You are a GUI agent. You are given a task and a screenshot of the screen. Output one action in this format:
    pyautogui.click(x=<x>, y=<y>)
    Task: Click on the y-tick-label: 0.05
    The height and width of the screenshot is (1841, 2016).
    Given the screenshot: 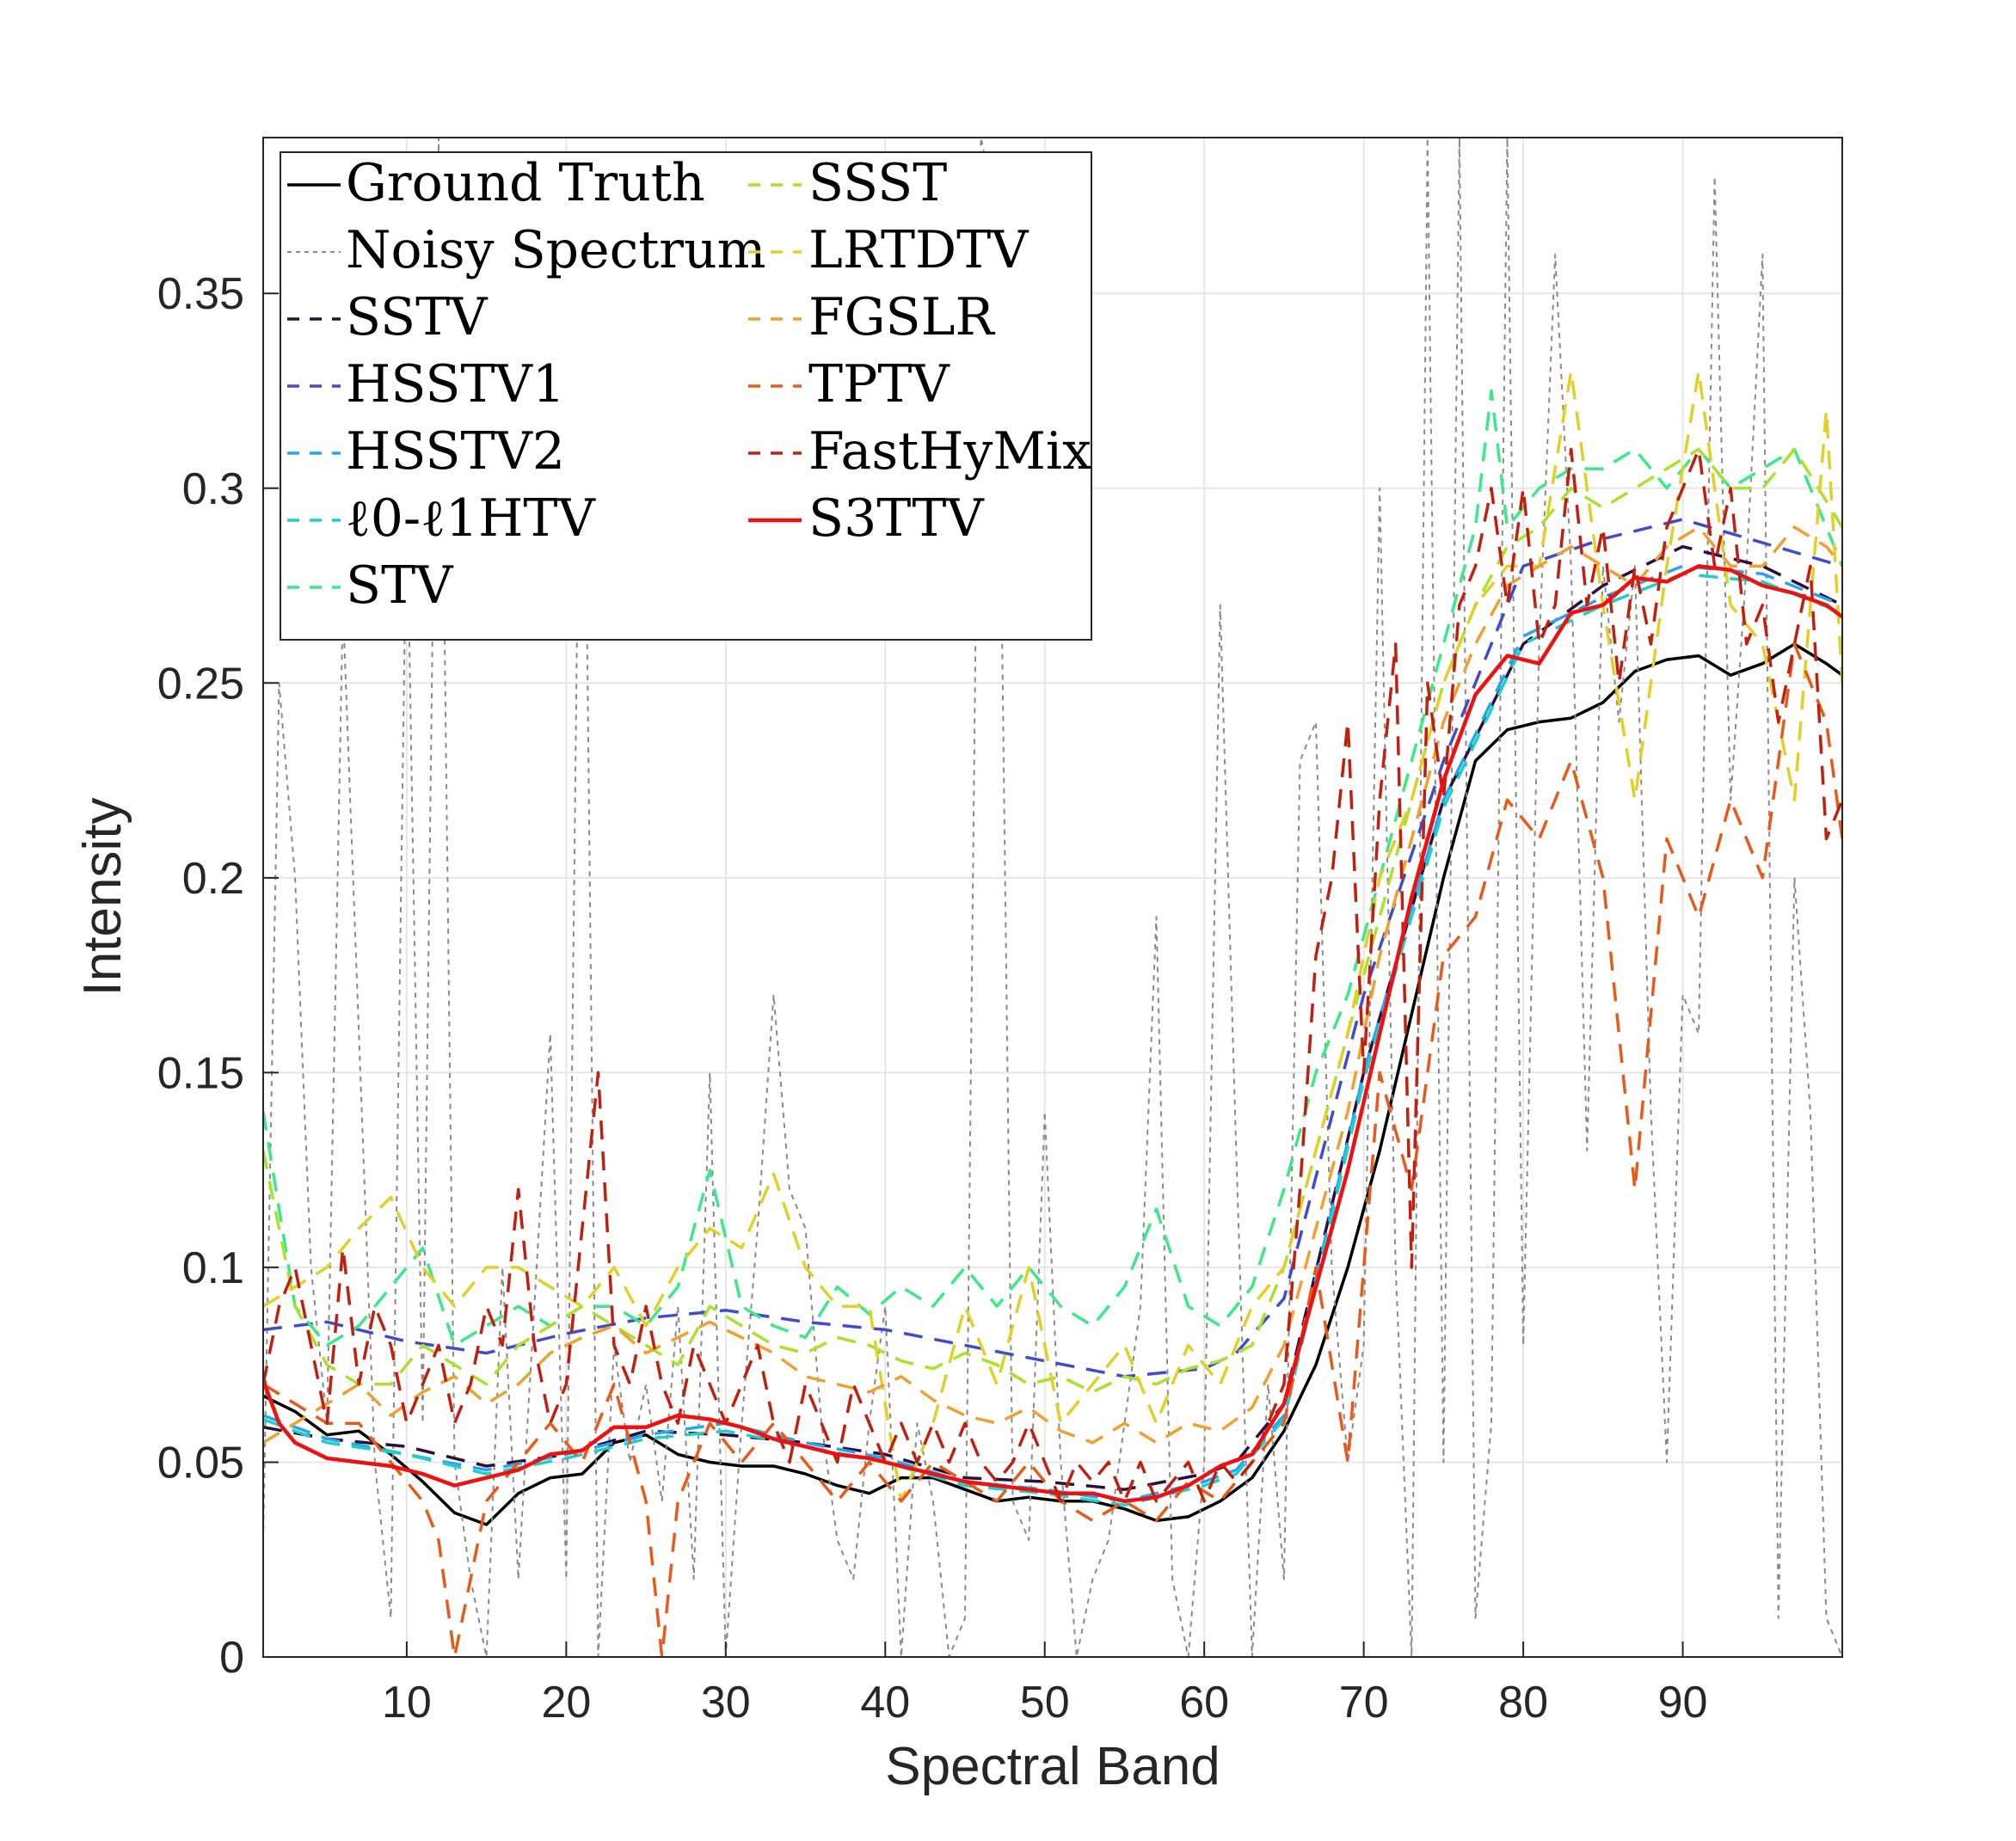 What is the action you would take?
    pyautogui.click(x=201, y=1463)
    